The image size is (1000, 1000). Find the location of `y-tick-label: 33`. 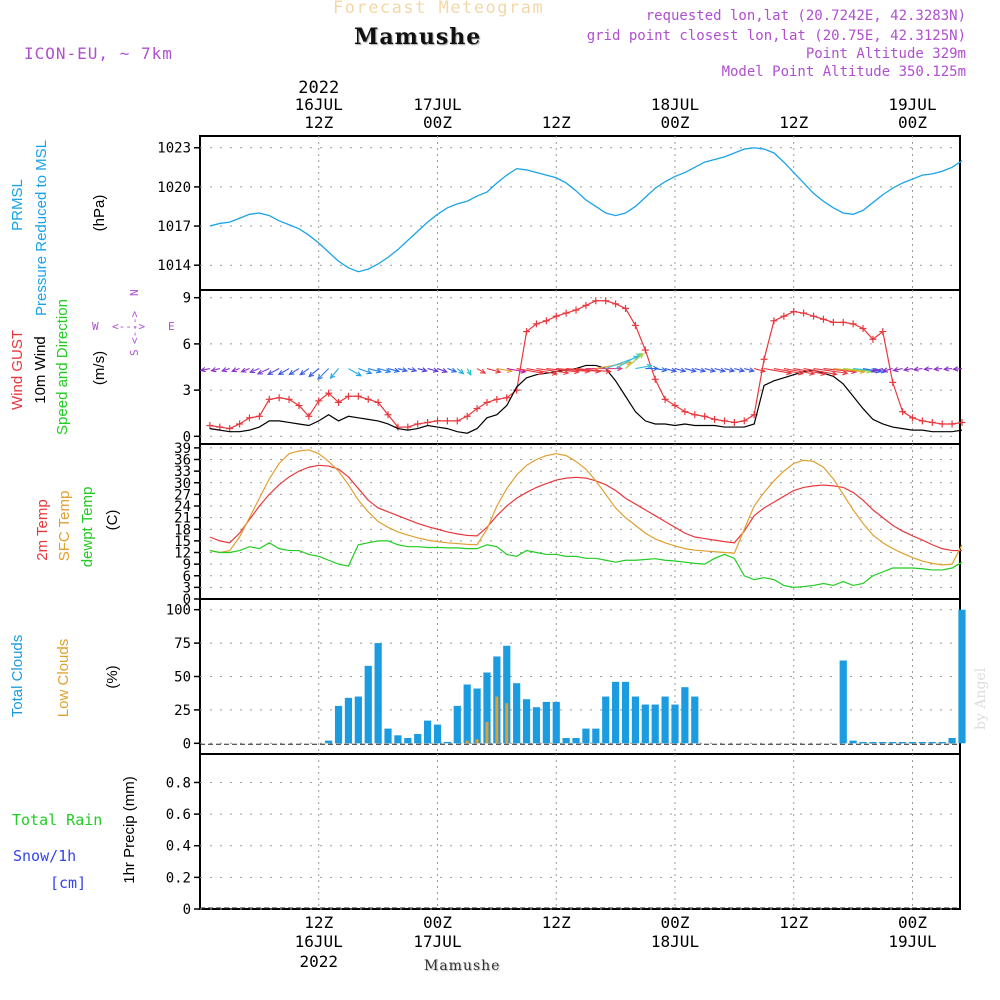

y-tick-label: 33 is located at coordinates (182, 472).